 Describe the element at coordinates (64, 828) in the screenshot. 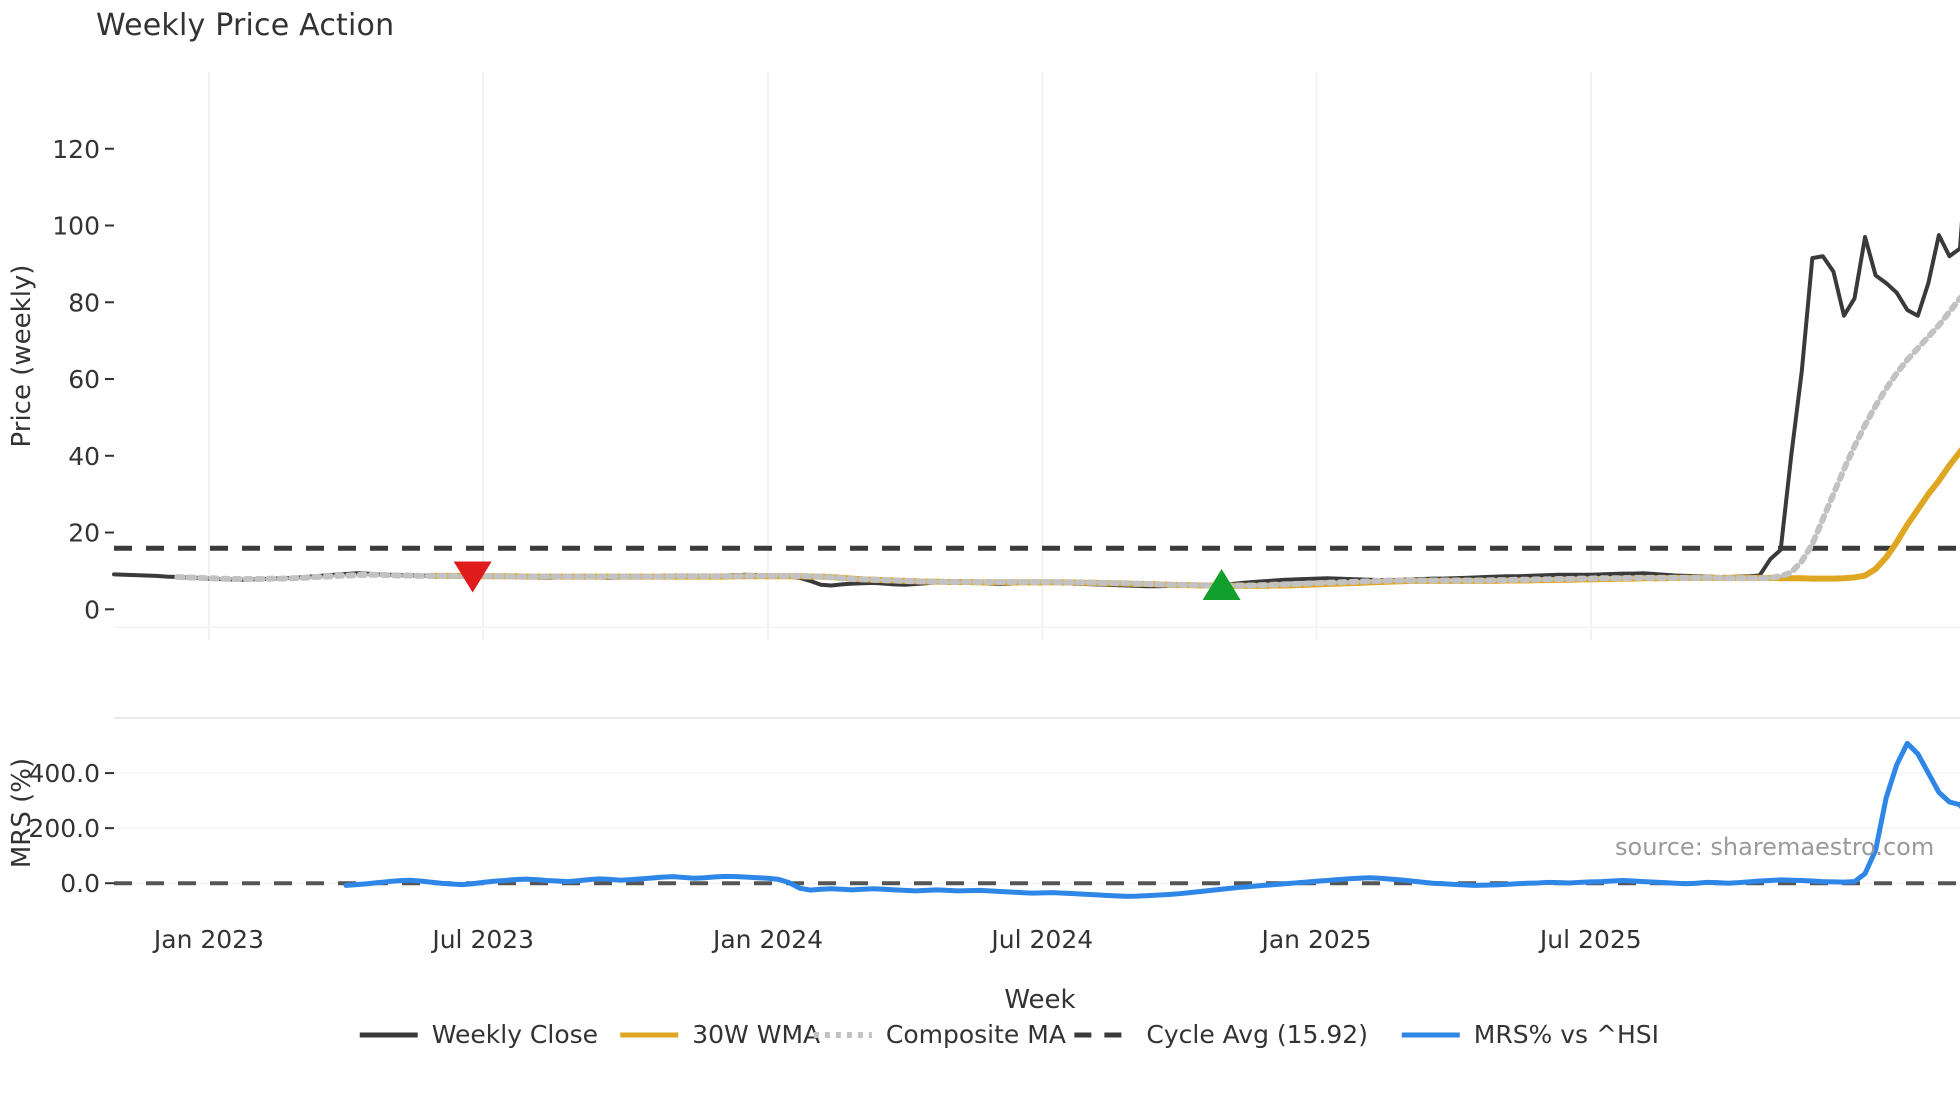

I see `y-tick-label: 200.0` at that location.